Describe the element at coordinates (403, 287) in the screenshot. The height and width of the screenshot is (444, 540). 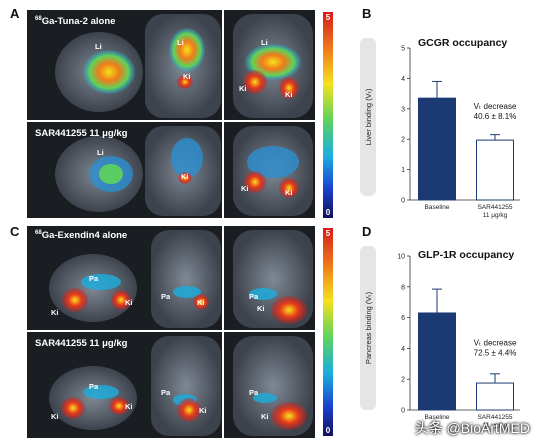
I see `y-tick-label: 8` at that location.